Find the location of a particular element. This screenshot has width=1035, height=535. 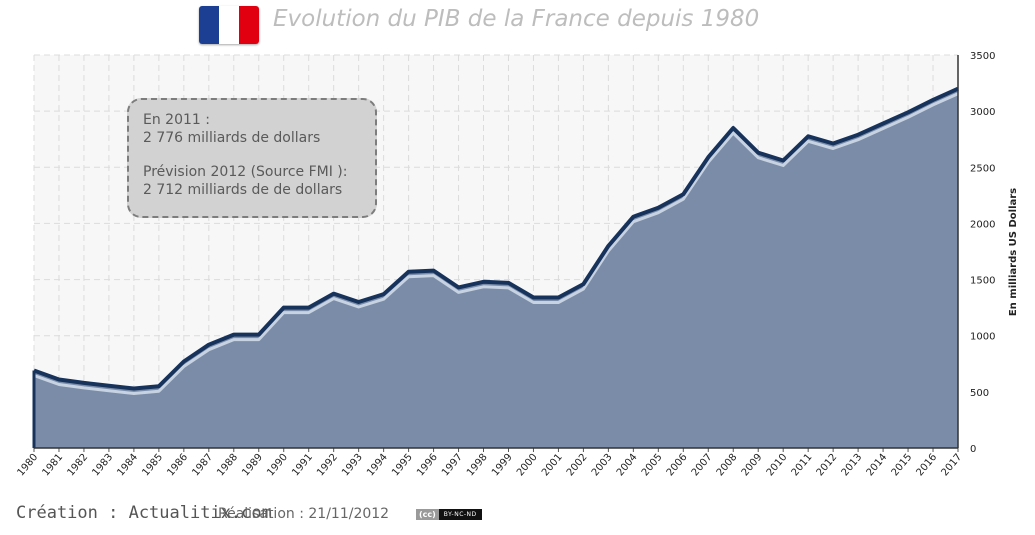

y-tick-label: 1500 is located at coordinates (982, 281).